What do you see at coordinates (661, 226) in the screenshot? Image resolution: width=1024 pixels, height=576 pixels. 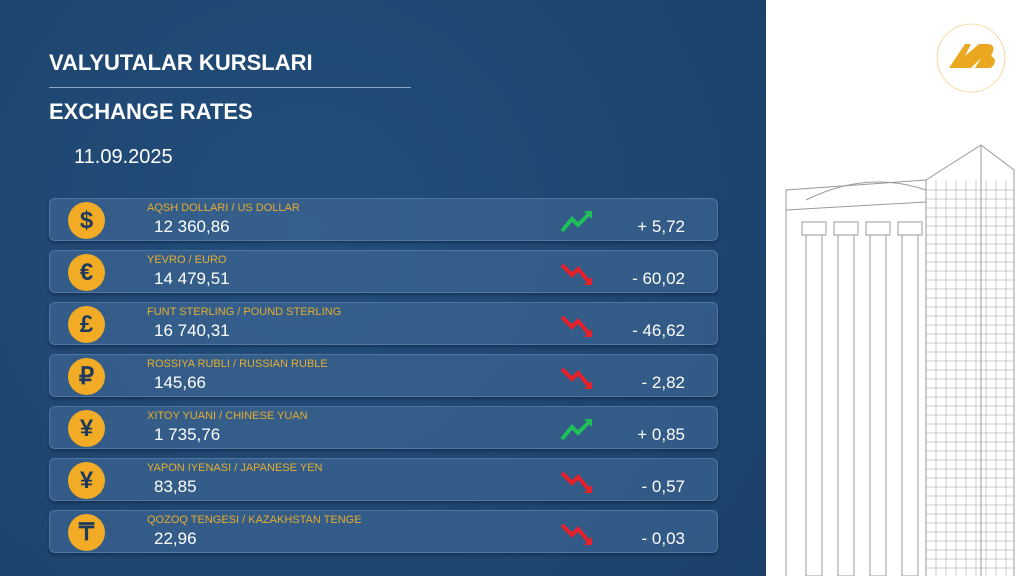 I see `rate-change: + 5,72` at bounding box center [661, 226].